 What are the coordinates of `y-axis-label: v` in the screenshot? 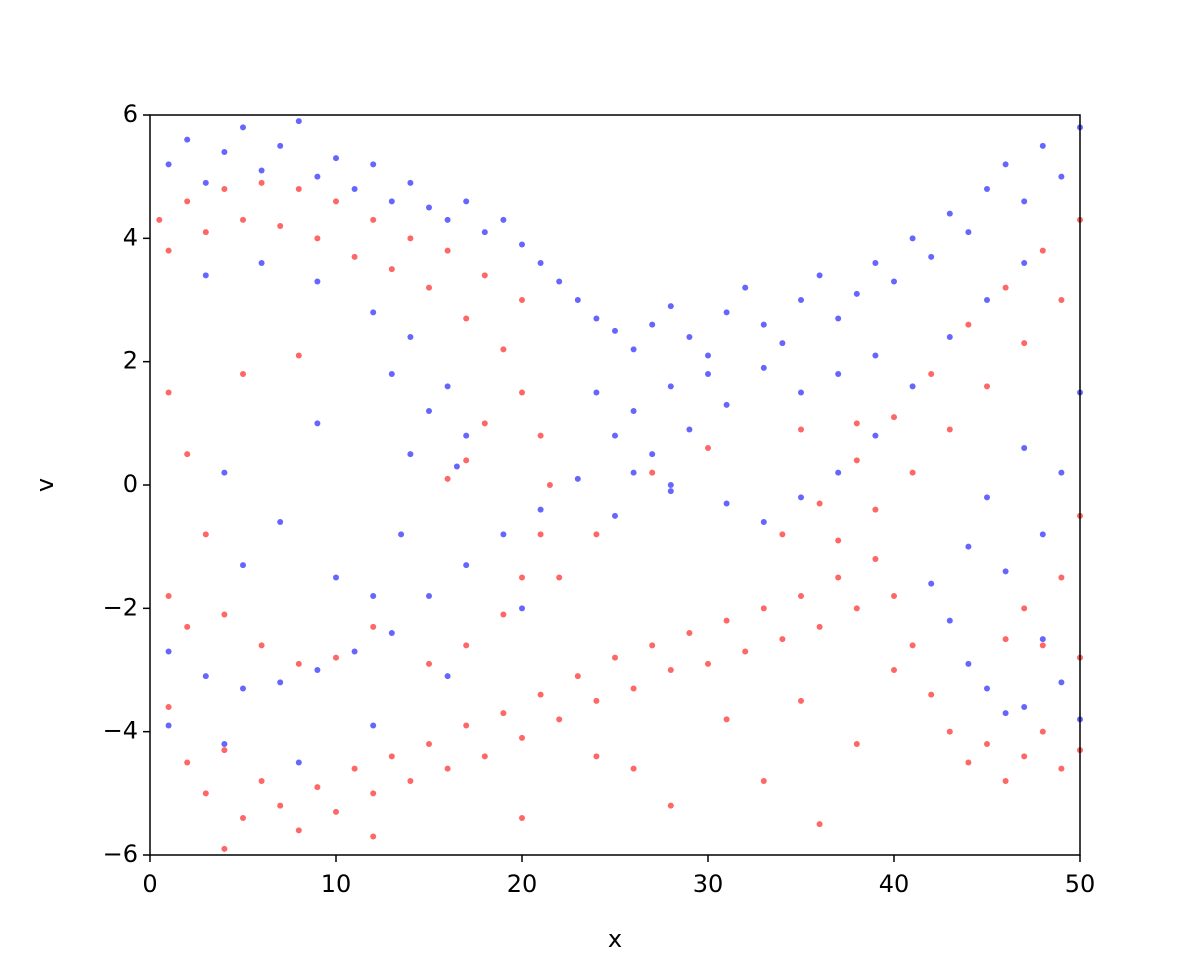 It's located at (45, 485).